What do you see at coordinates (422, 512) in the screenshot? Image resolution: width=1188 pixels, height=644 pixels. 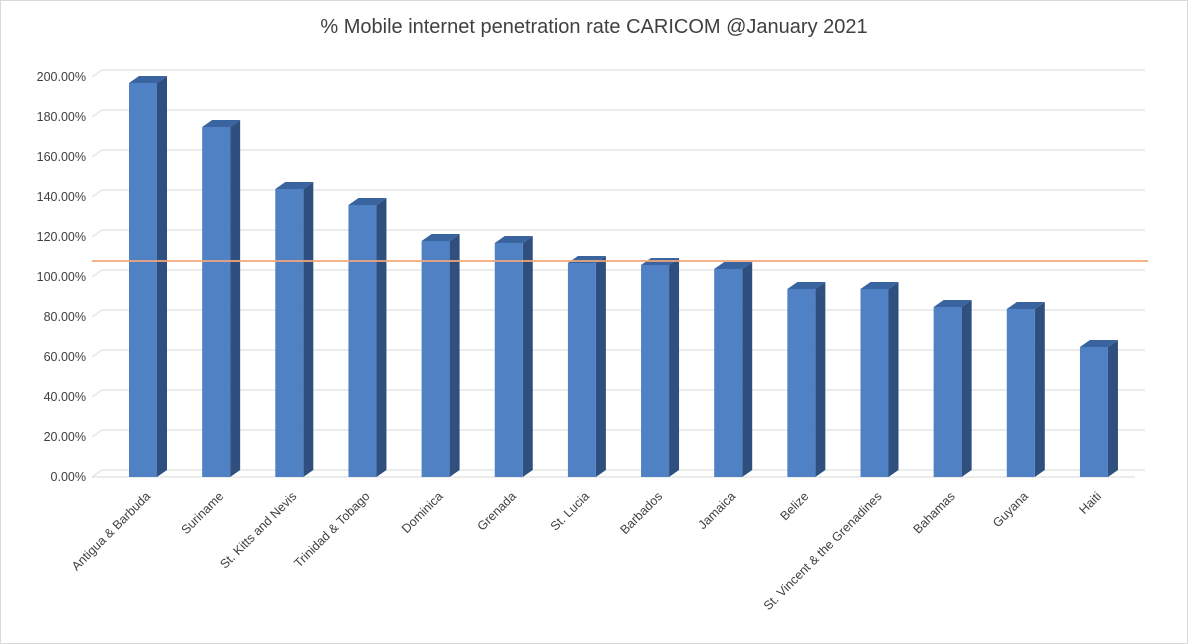 I see `x-tick-label: Dominica` at bounding box center [422, 512].